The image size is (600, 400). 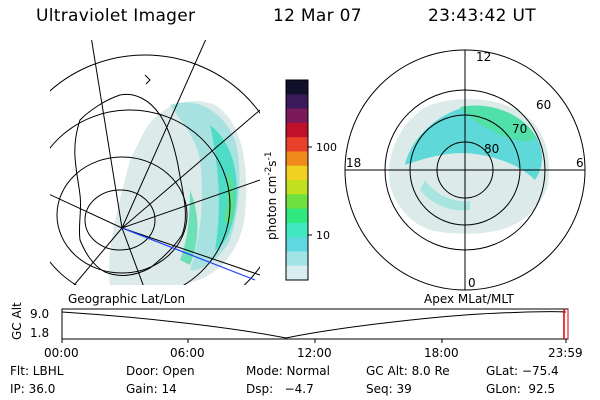 What do you see at coordinates (271, 195) in the screenshot?
I see `colorbar-unit-label: photon cm-2s-1` at bounding box center [271, 195].